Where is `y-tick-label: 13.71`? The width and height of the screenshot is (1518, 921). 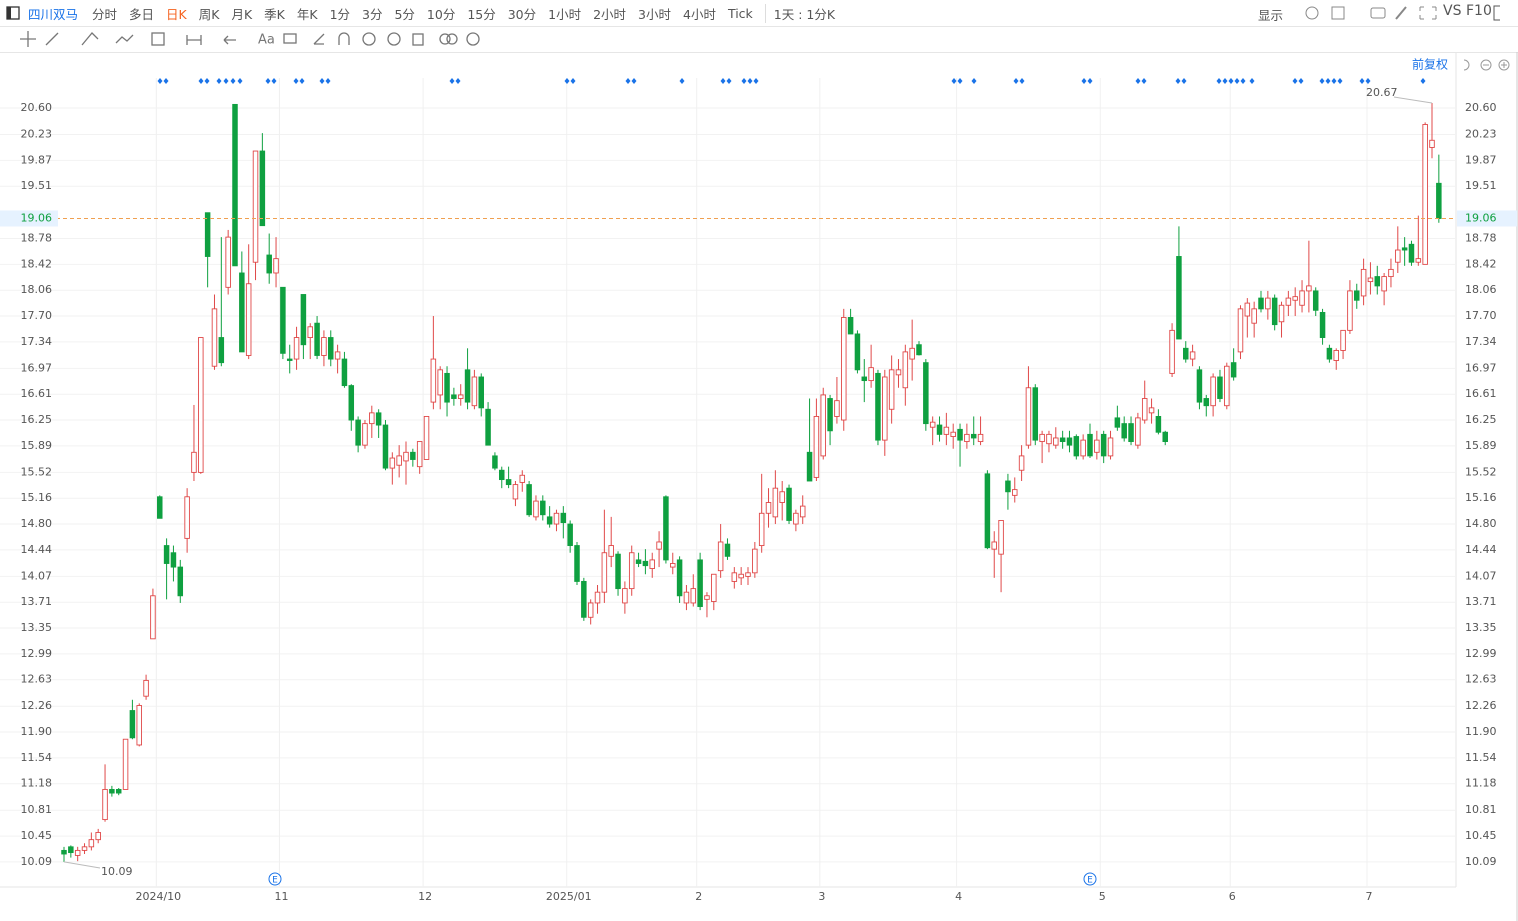
y-tick-label: 13.71 is located at coordinates (37, 601).